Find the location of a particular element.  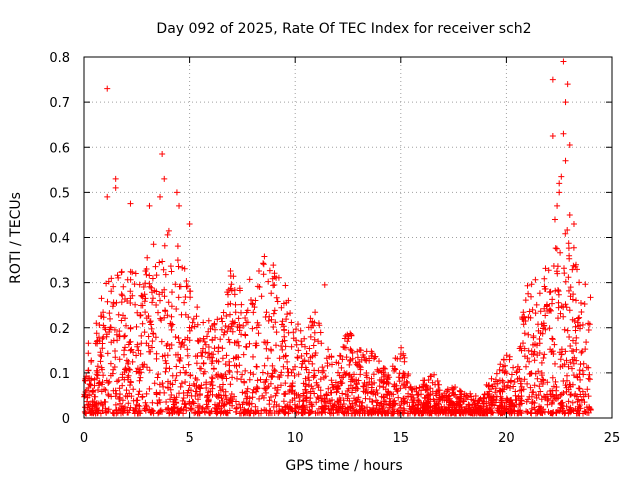

y-axis-label: ROTI / TECUs is located at coordinates (16, 238).